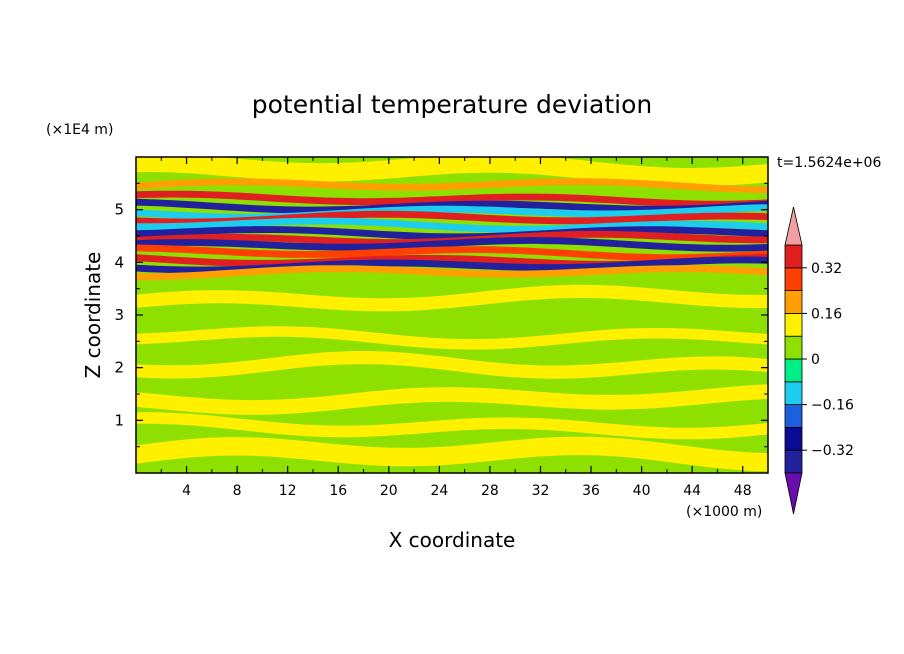 The width and height of the screenshot is (904, 654). Describe the element at coordinates (338, 491) in the screenshot. I see `x-tick-label: 16` at that location.